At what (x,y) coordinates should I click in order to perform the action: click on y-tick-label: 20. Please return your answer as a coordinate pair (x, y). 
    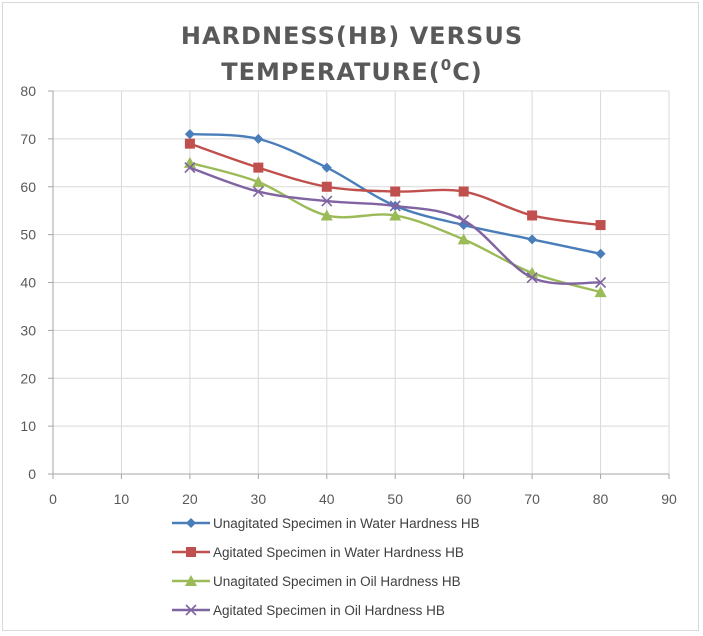
    Looking at the image, I should click on (28, 378).